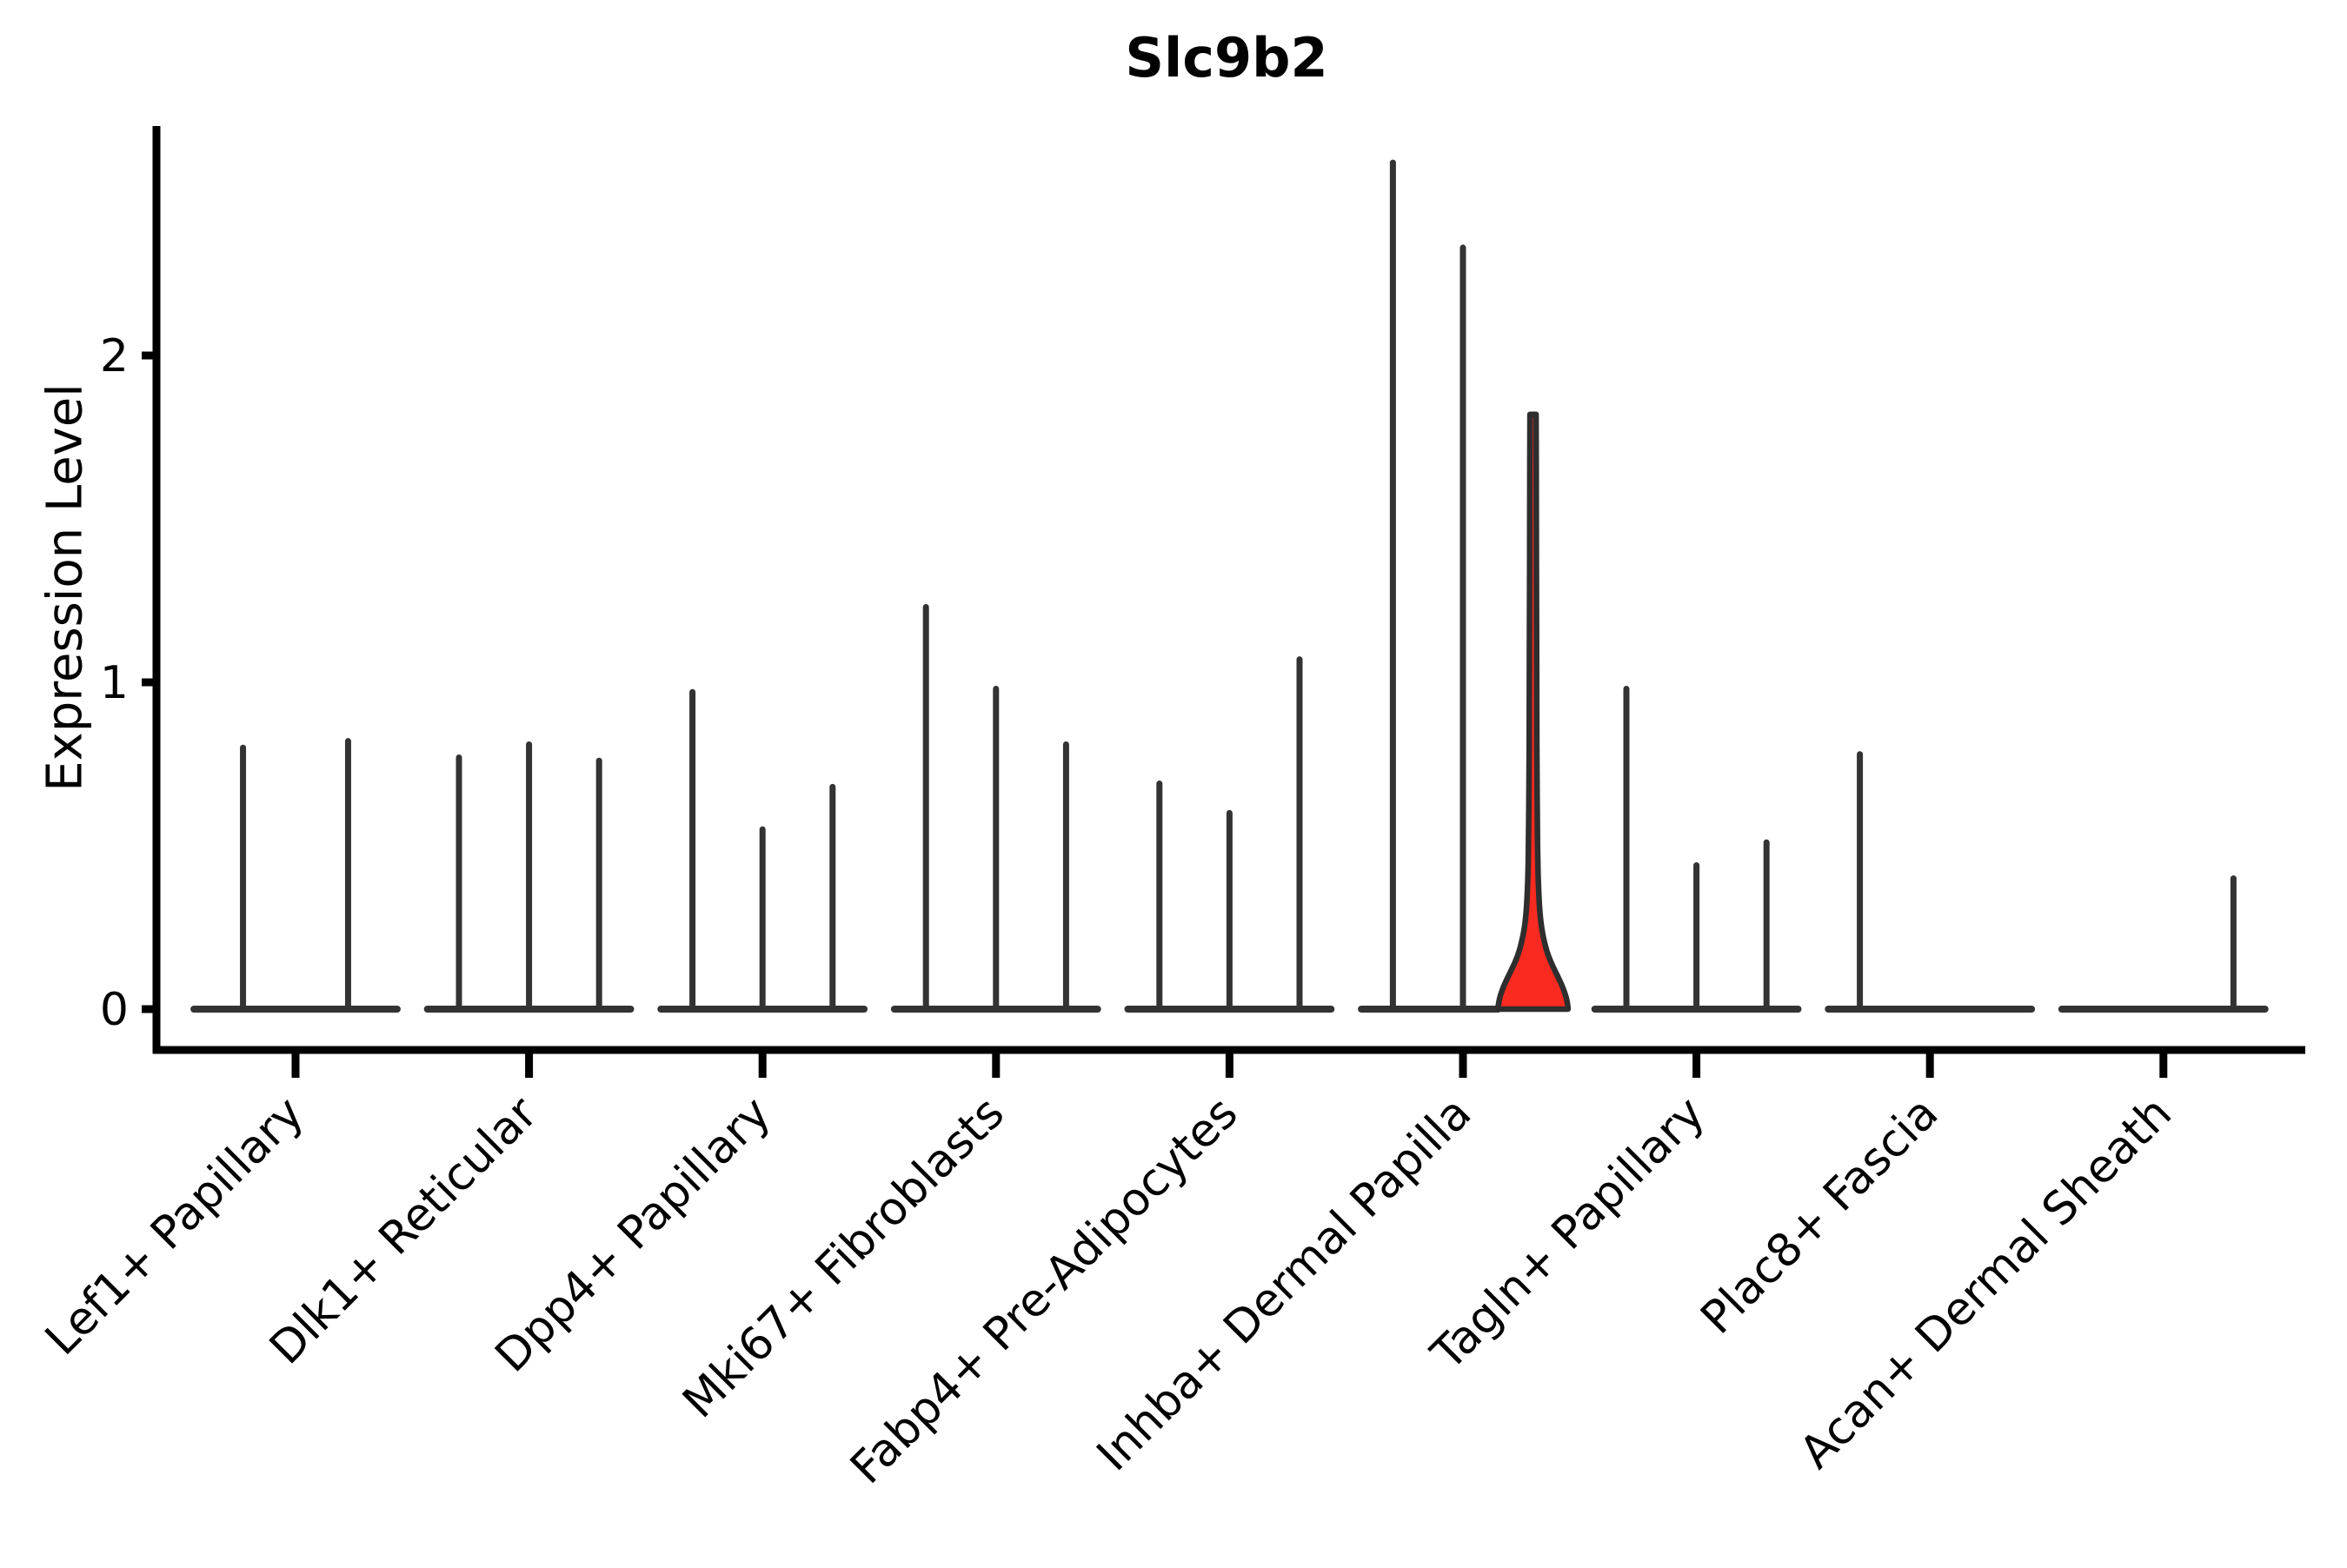  I want to click on y-tick-label: 2, so click(115, 356).